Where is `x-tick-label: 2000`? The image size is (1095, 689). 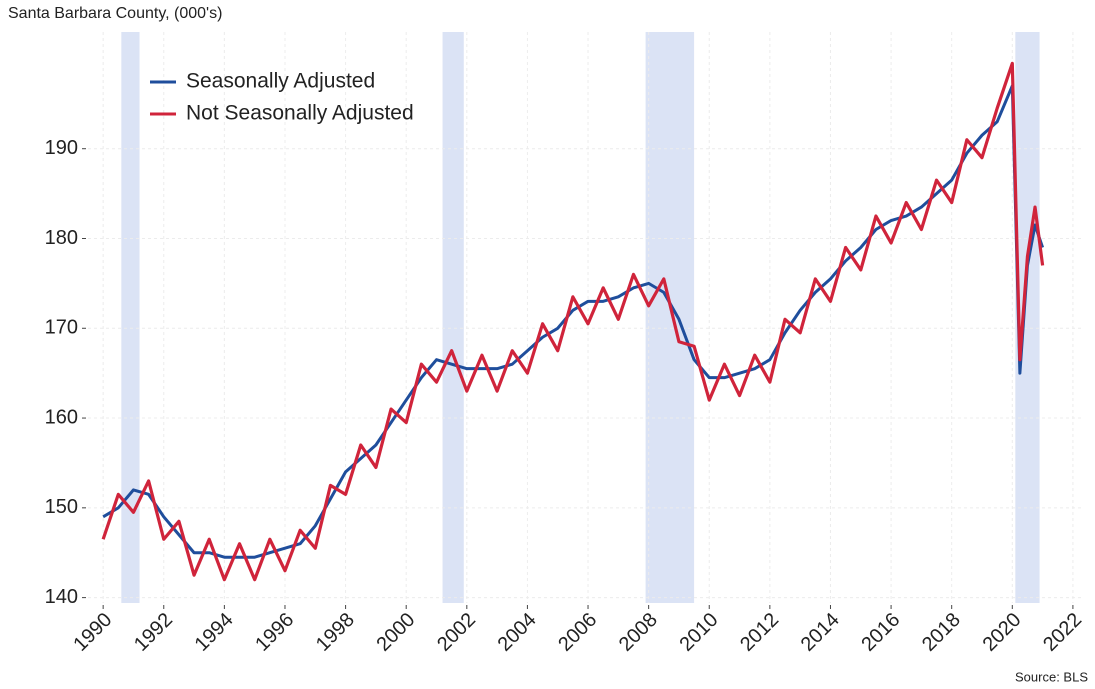 x-tick-label: 2000 is located at coordinates (395, 632).